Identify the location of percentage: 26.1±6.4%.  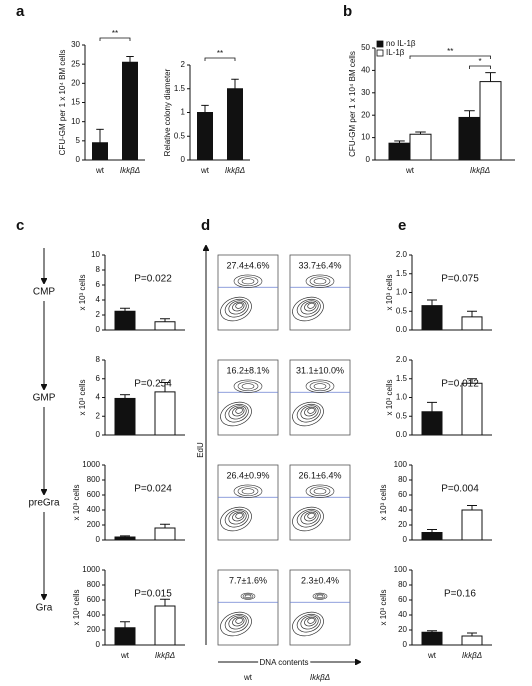
(320, 475).